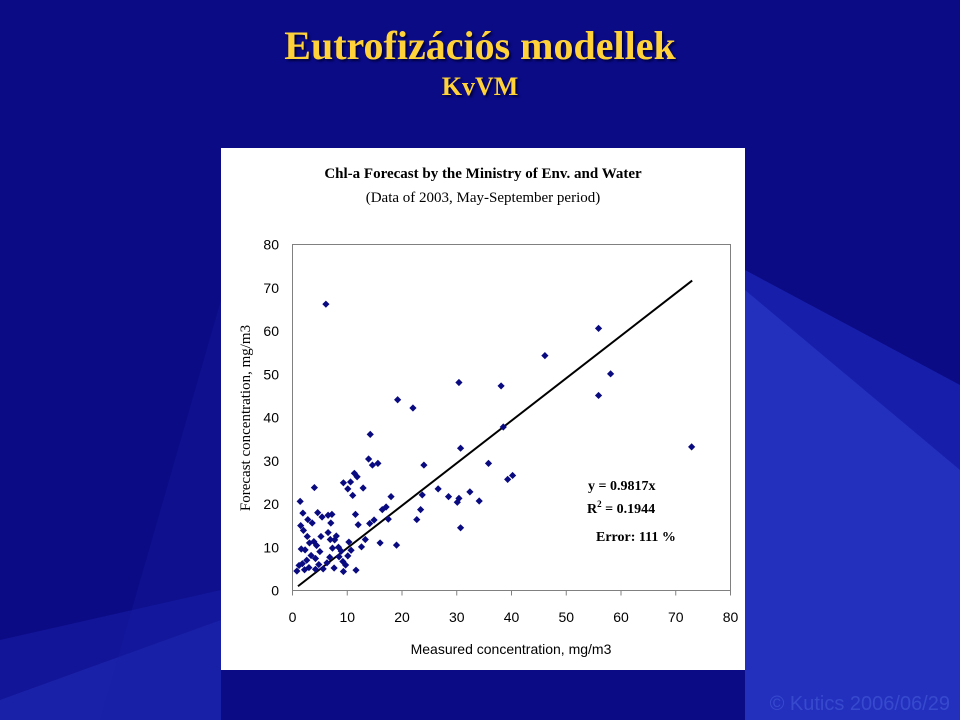  What do you see at coordinates (621, 617) in the screenshot?
I see `x-tick-label: 60` at bounding box center [621, 617].